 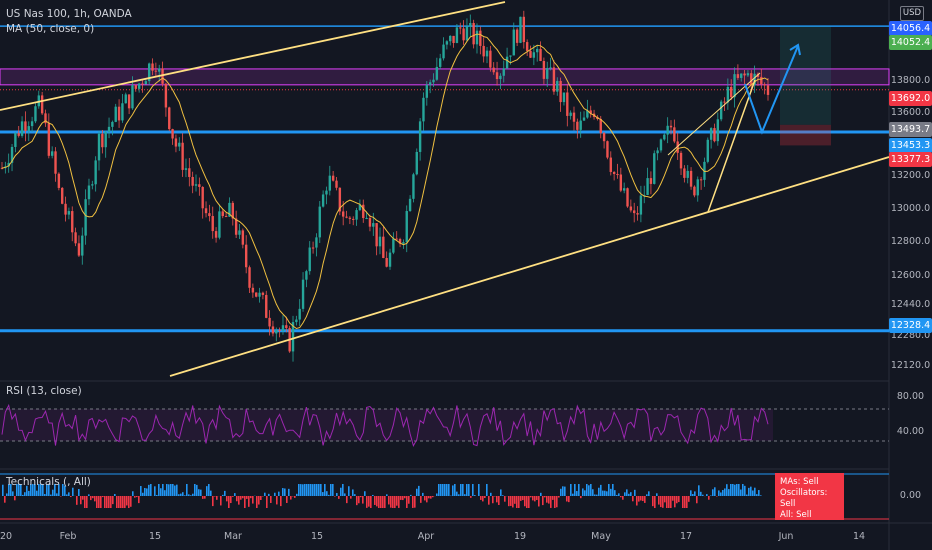 What do you see at coordinates (910, 129) in the screenshot?
I see `price-badge: 13493.7` at bounding box center [910, 129].